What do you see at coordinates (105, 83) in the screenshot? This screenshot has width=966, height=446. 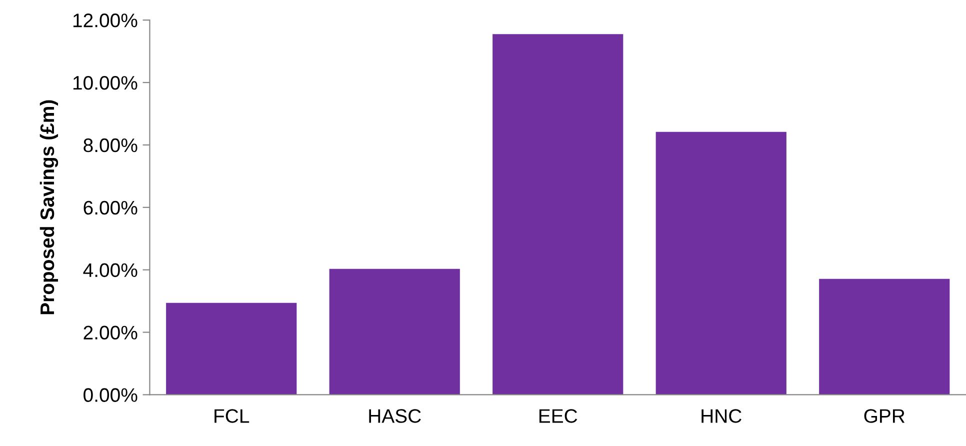 I see `y-tick-label: 10.00%` at bounding box center [105, 83].